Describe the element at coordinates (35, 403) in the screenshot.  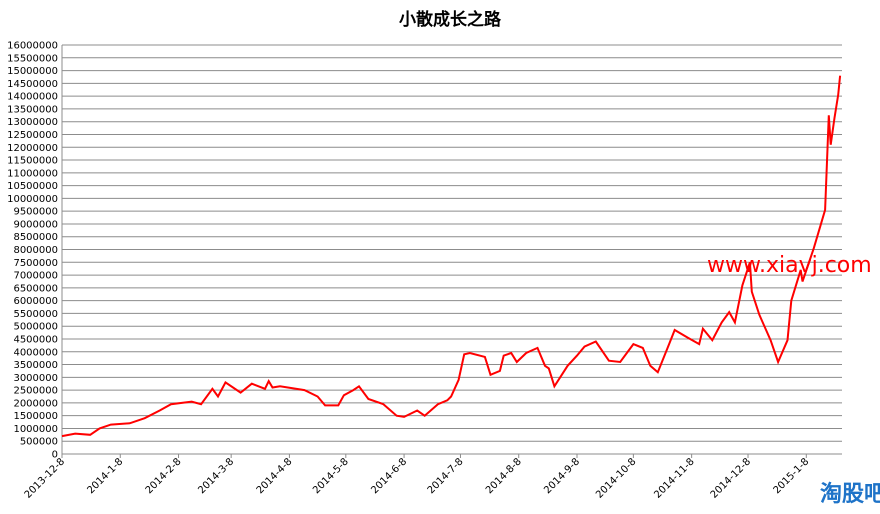
I see `y-tick-label: 2000000` at that location.